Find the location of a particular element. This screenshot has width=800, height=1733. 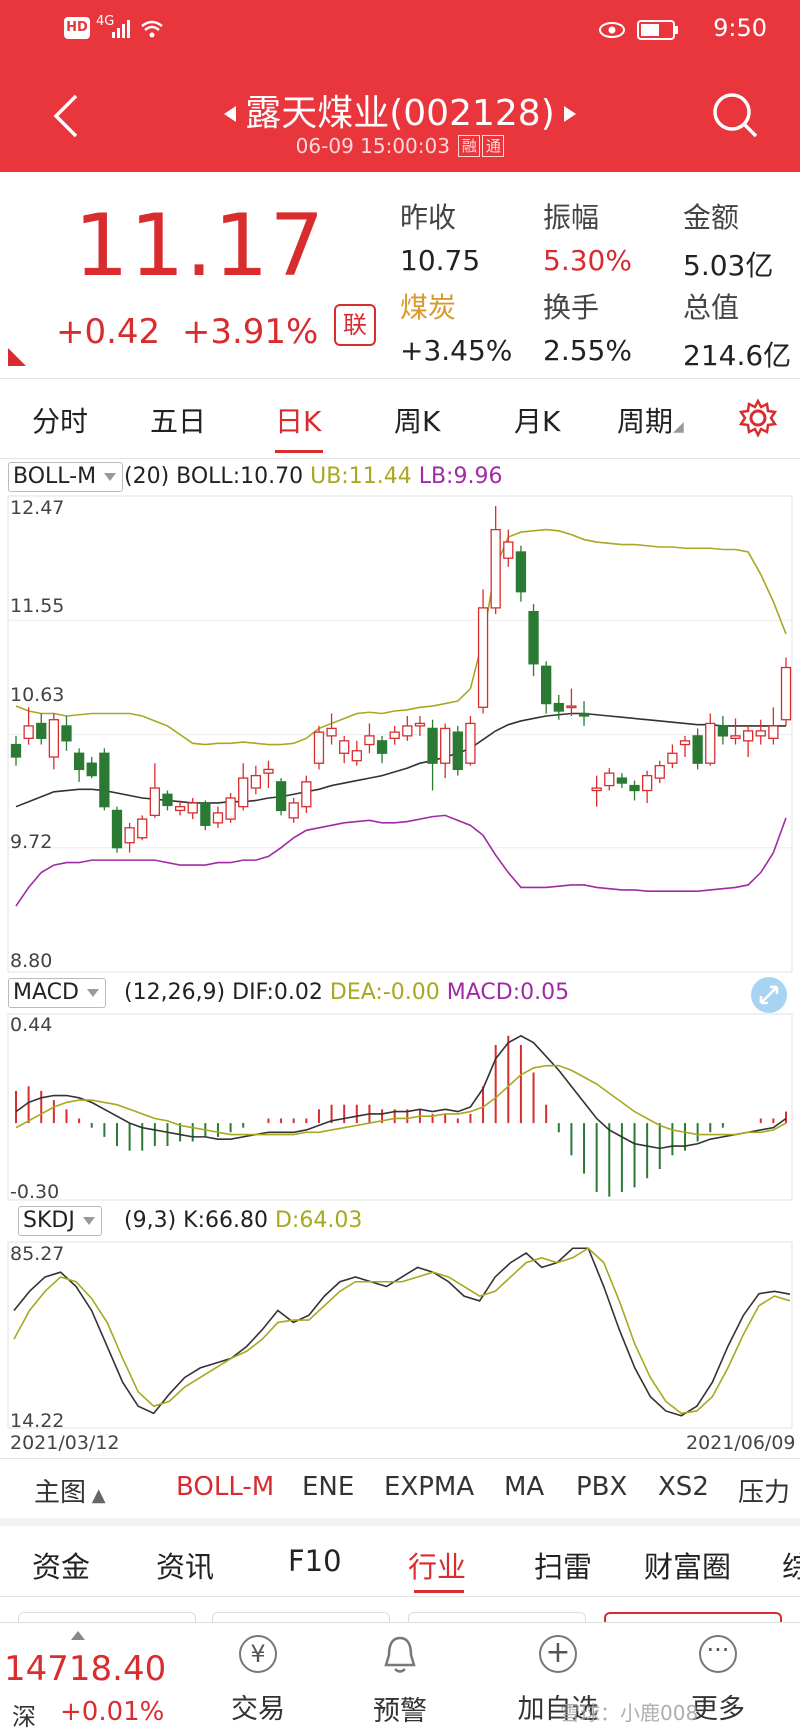

macd-chart is located at coordinates (400, 1107).